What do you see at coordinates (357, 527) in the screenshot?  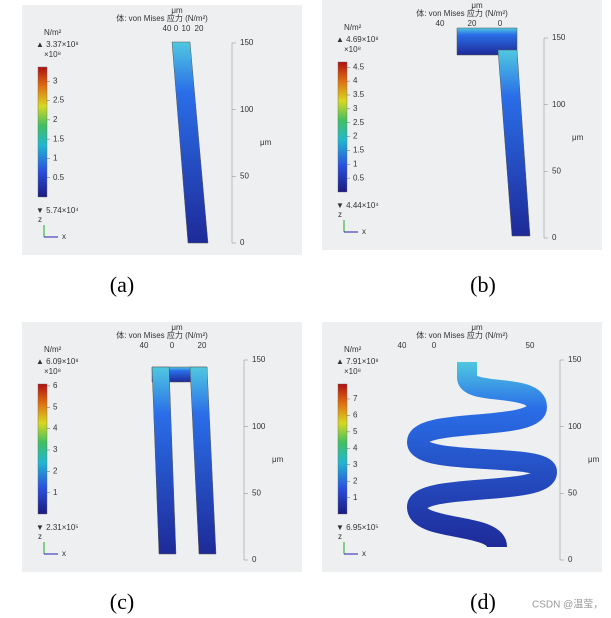 I see `colorbar-min: ▼ 6.95×10⁵` at bounding box center [357, 527].